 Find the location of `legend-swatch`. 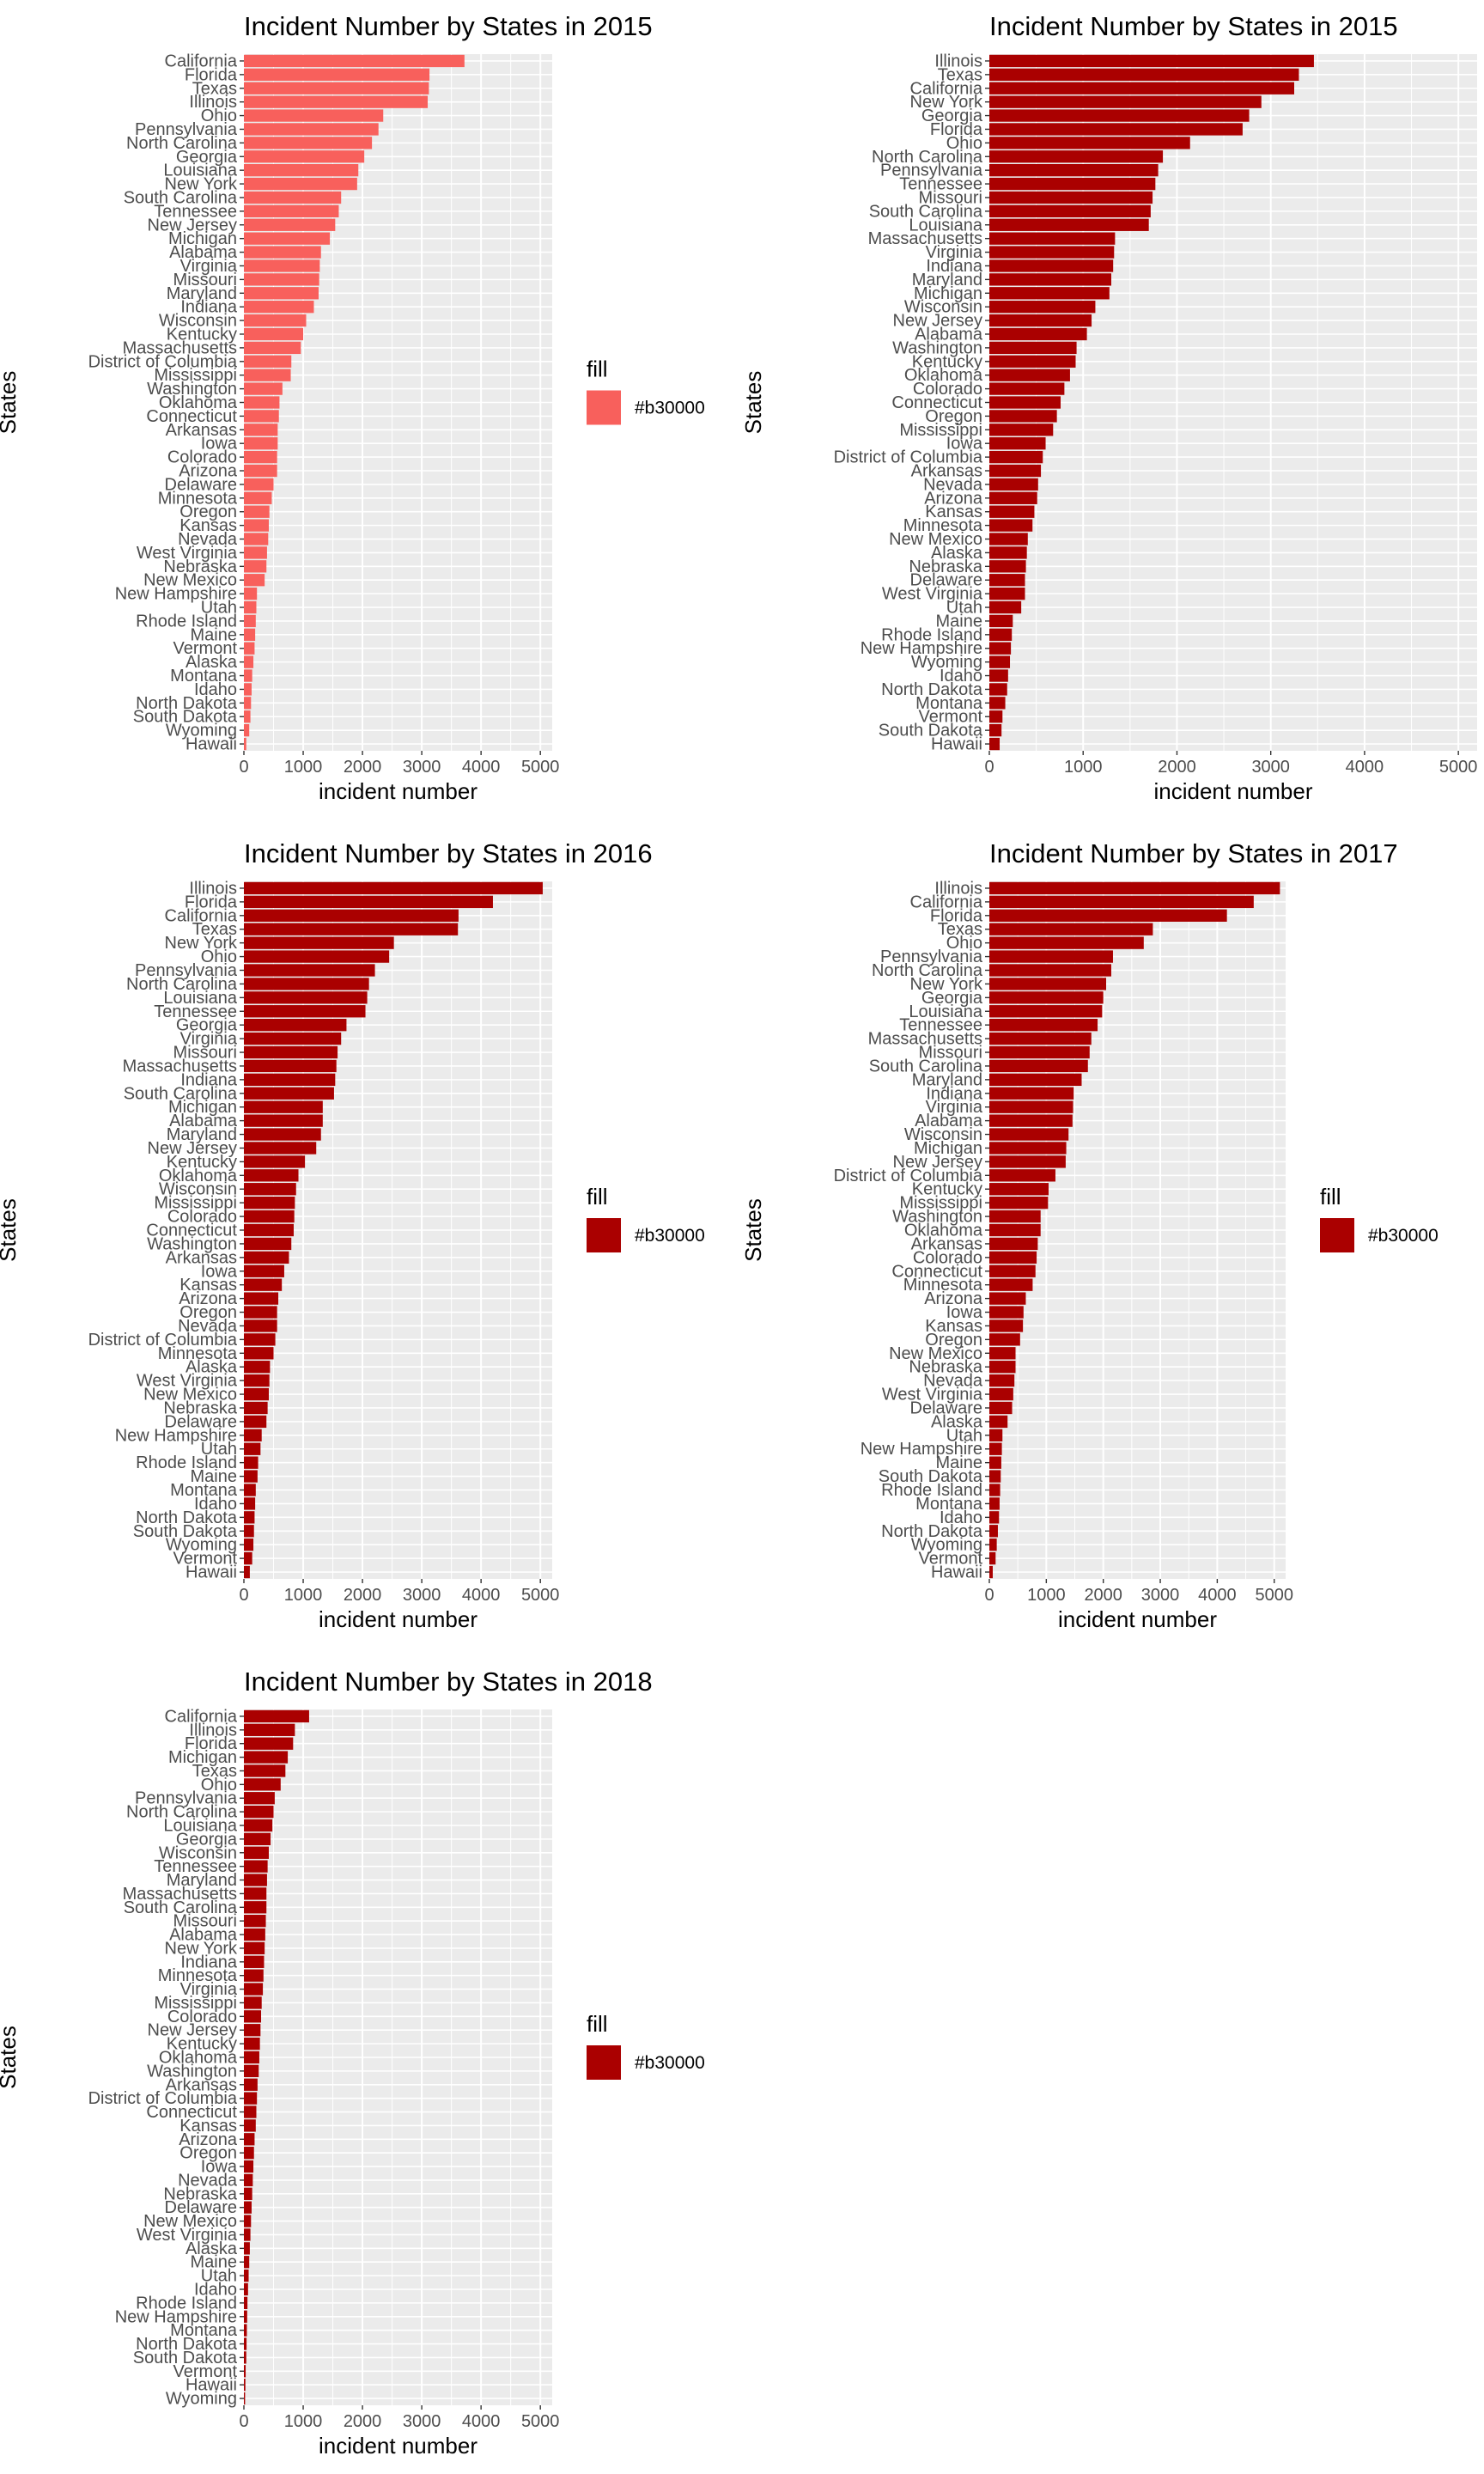

legend-swatch is located at coordinates (1337, 1235).